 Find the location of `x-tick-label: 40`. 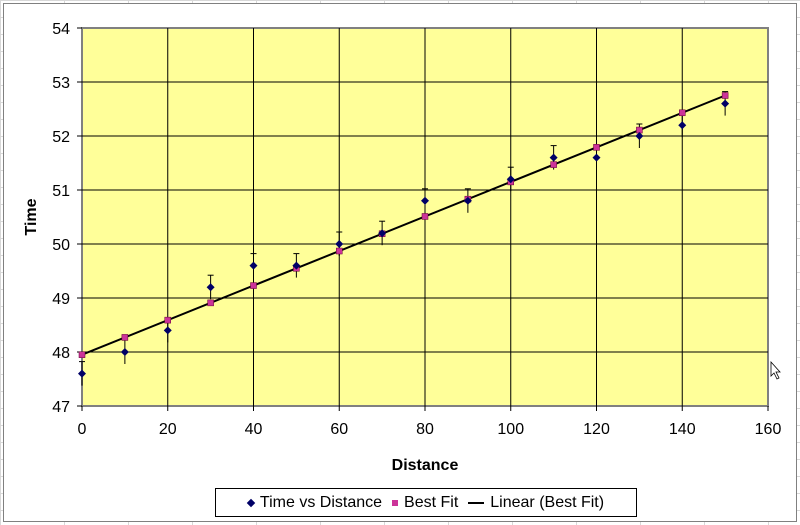

x-tick-label: 40 is located at coordinates (254, 429).